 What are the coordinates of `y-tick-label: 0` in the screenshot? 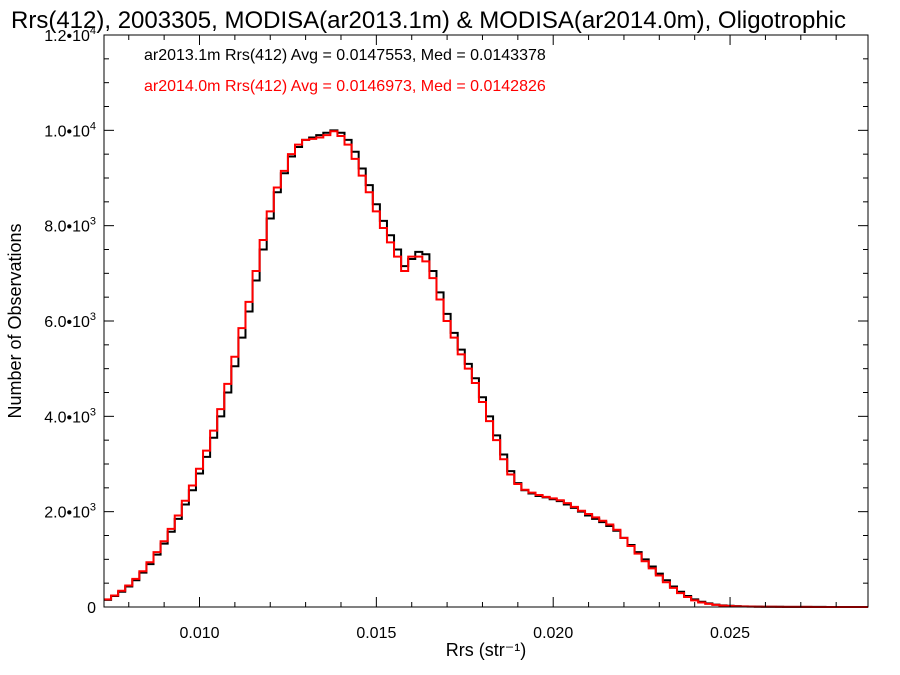 It's located at (91, 608).